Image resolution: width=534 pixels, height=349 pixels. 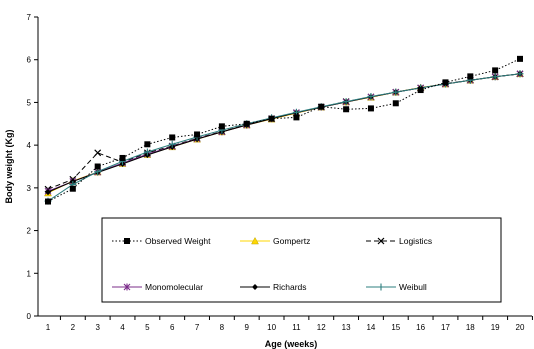 What do you see at coordinates (290, 287) in the screenshot?
I see `legend-label: Richards` at bounding box center [290, 287].